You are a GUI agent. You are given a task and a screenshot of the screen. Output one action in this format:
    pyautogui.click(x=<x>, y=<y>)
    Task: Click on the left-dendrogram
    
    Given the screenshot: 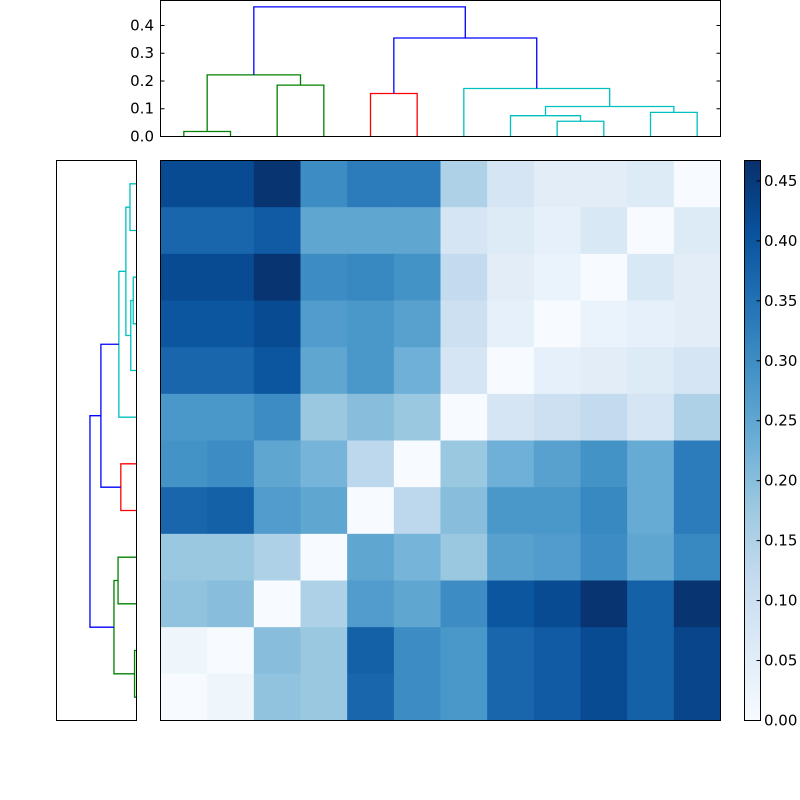 What is the action you would take?
    pyautogui.click(x=113, y=440)
    